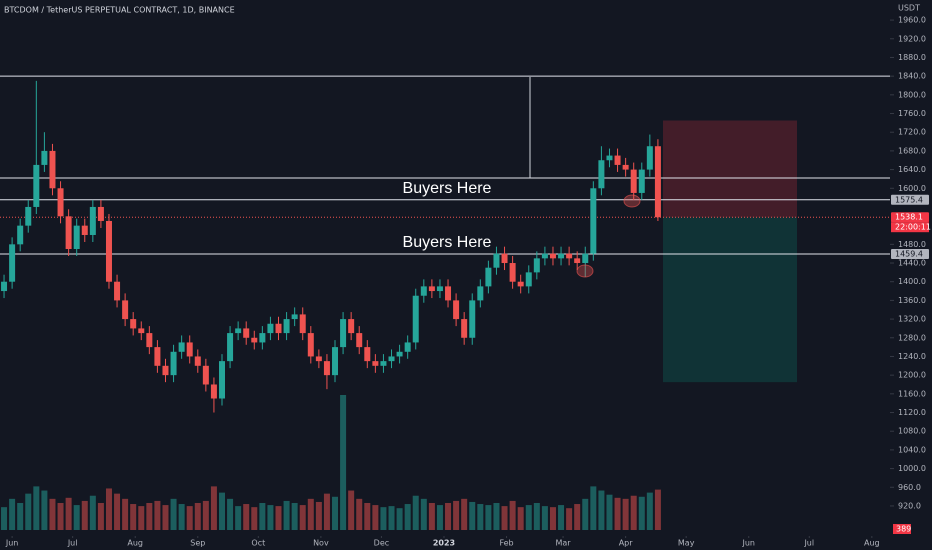 This screenshot has height=550, width=932. Describe the element at coordinates (506, 543) in the screenshot. I see `x-tick-label: Feb` at that location.